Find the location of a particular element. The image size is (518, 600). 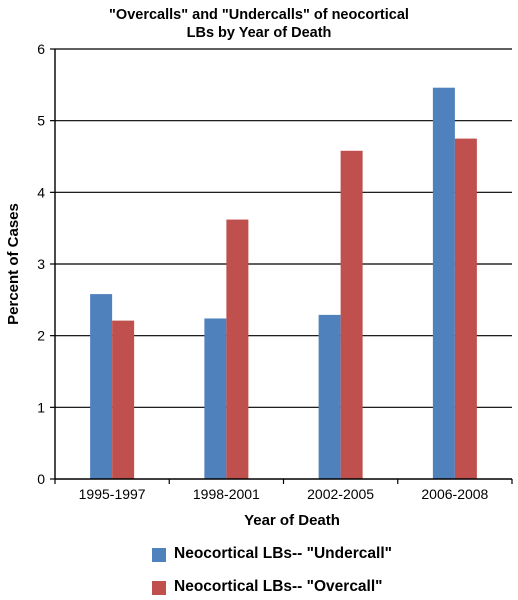

bar-series-1-2002-2005 is located at coordinates (351, 314).